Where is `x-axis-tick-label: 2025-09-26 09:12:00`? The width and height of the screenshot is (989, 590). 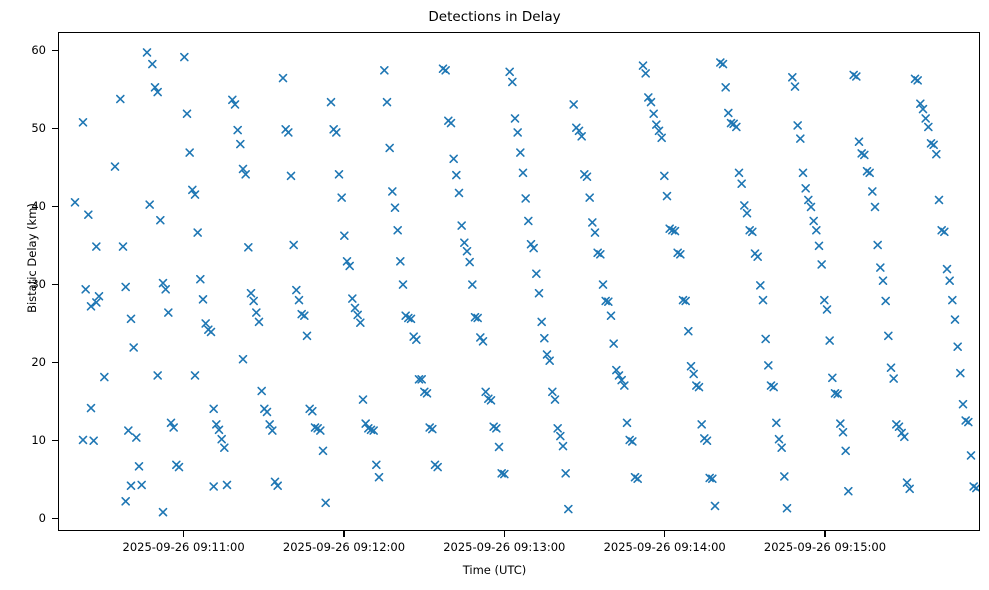 x-axis-tick-label: 2025-09-26 09:12:00 is located at coordinates (344, 547).